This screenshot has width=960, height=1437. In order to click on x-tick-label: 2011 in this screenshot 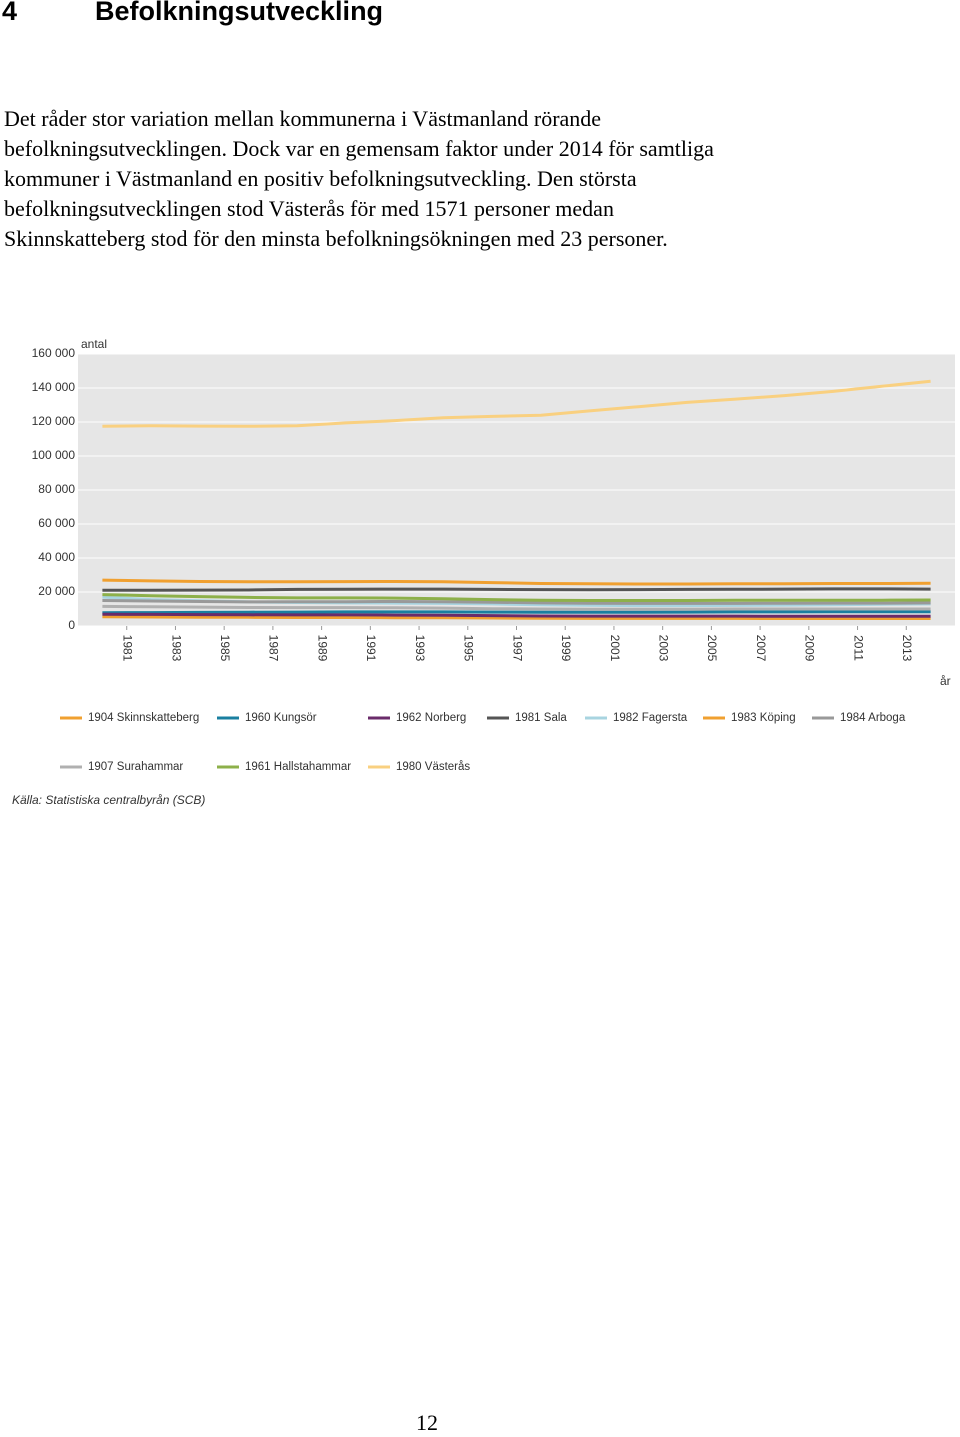, I will do `click(858, 648)`.